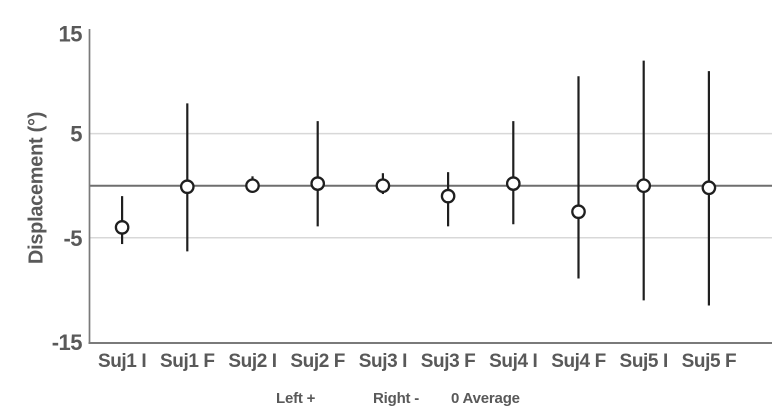  What do you see at coordinates (485, 398) in the screenshot?
I see `legend-item-zero-average: 0 Average` at bounding box center [485, 398].